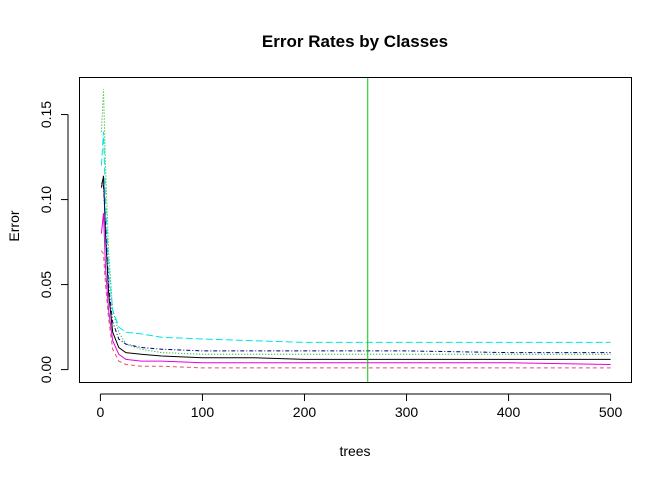 The image size is (672, 480). Describe the element at coordinates (305, 412) in the screenshot. I see `x-tick-label: 200` at that location.